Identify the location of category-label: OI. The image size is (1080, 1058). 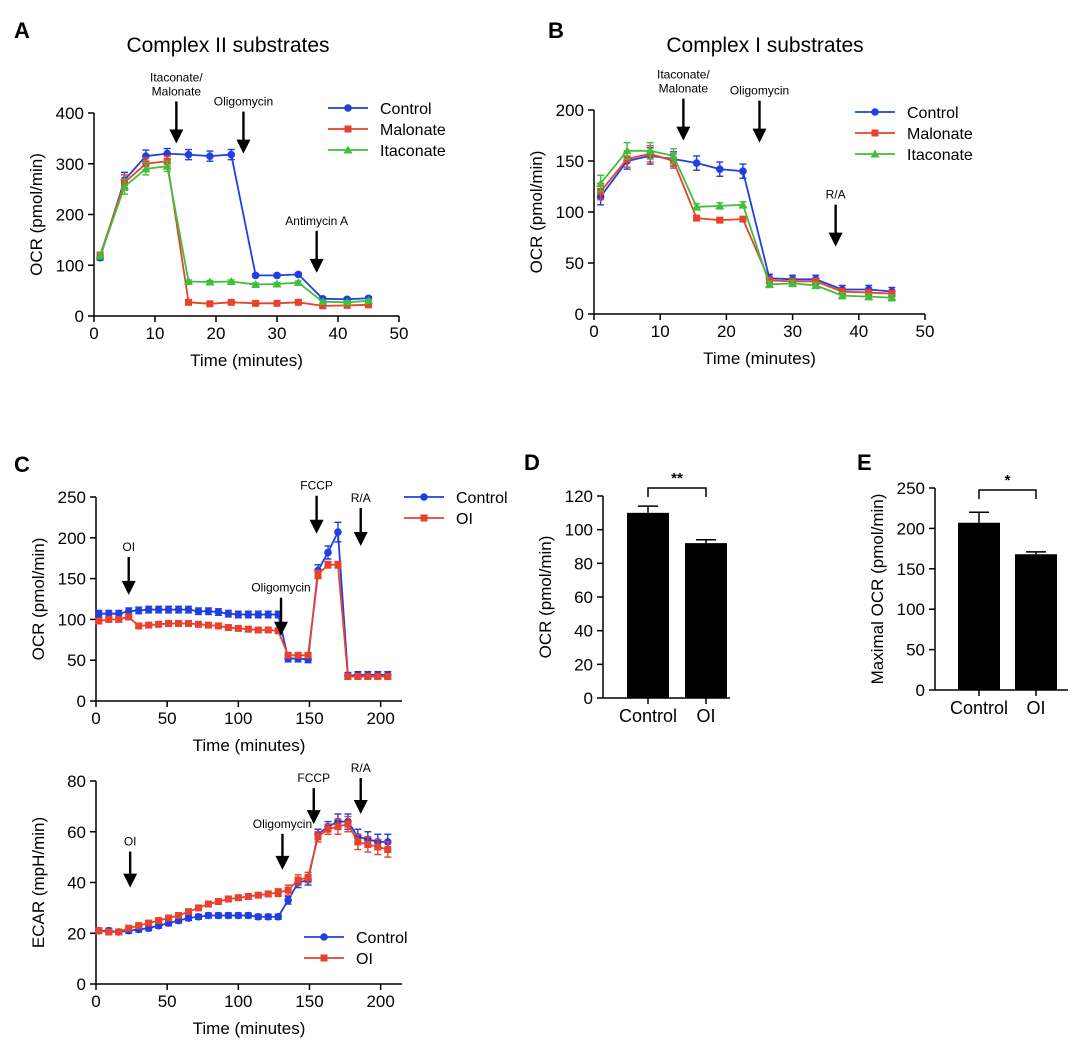
(1035, 708).